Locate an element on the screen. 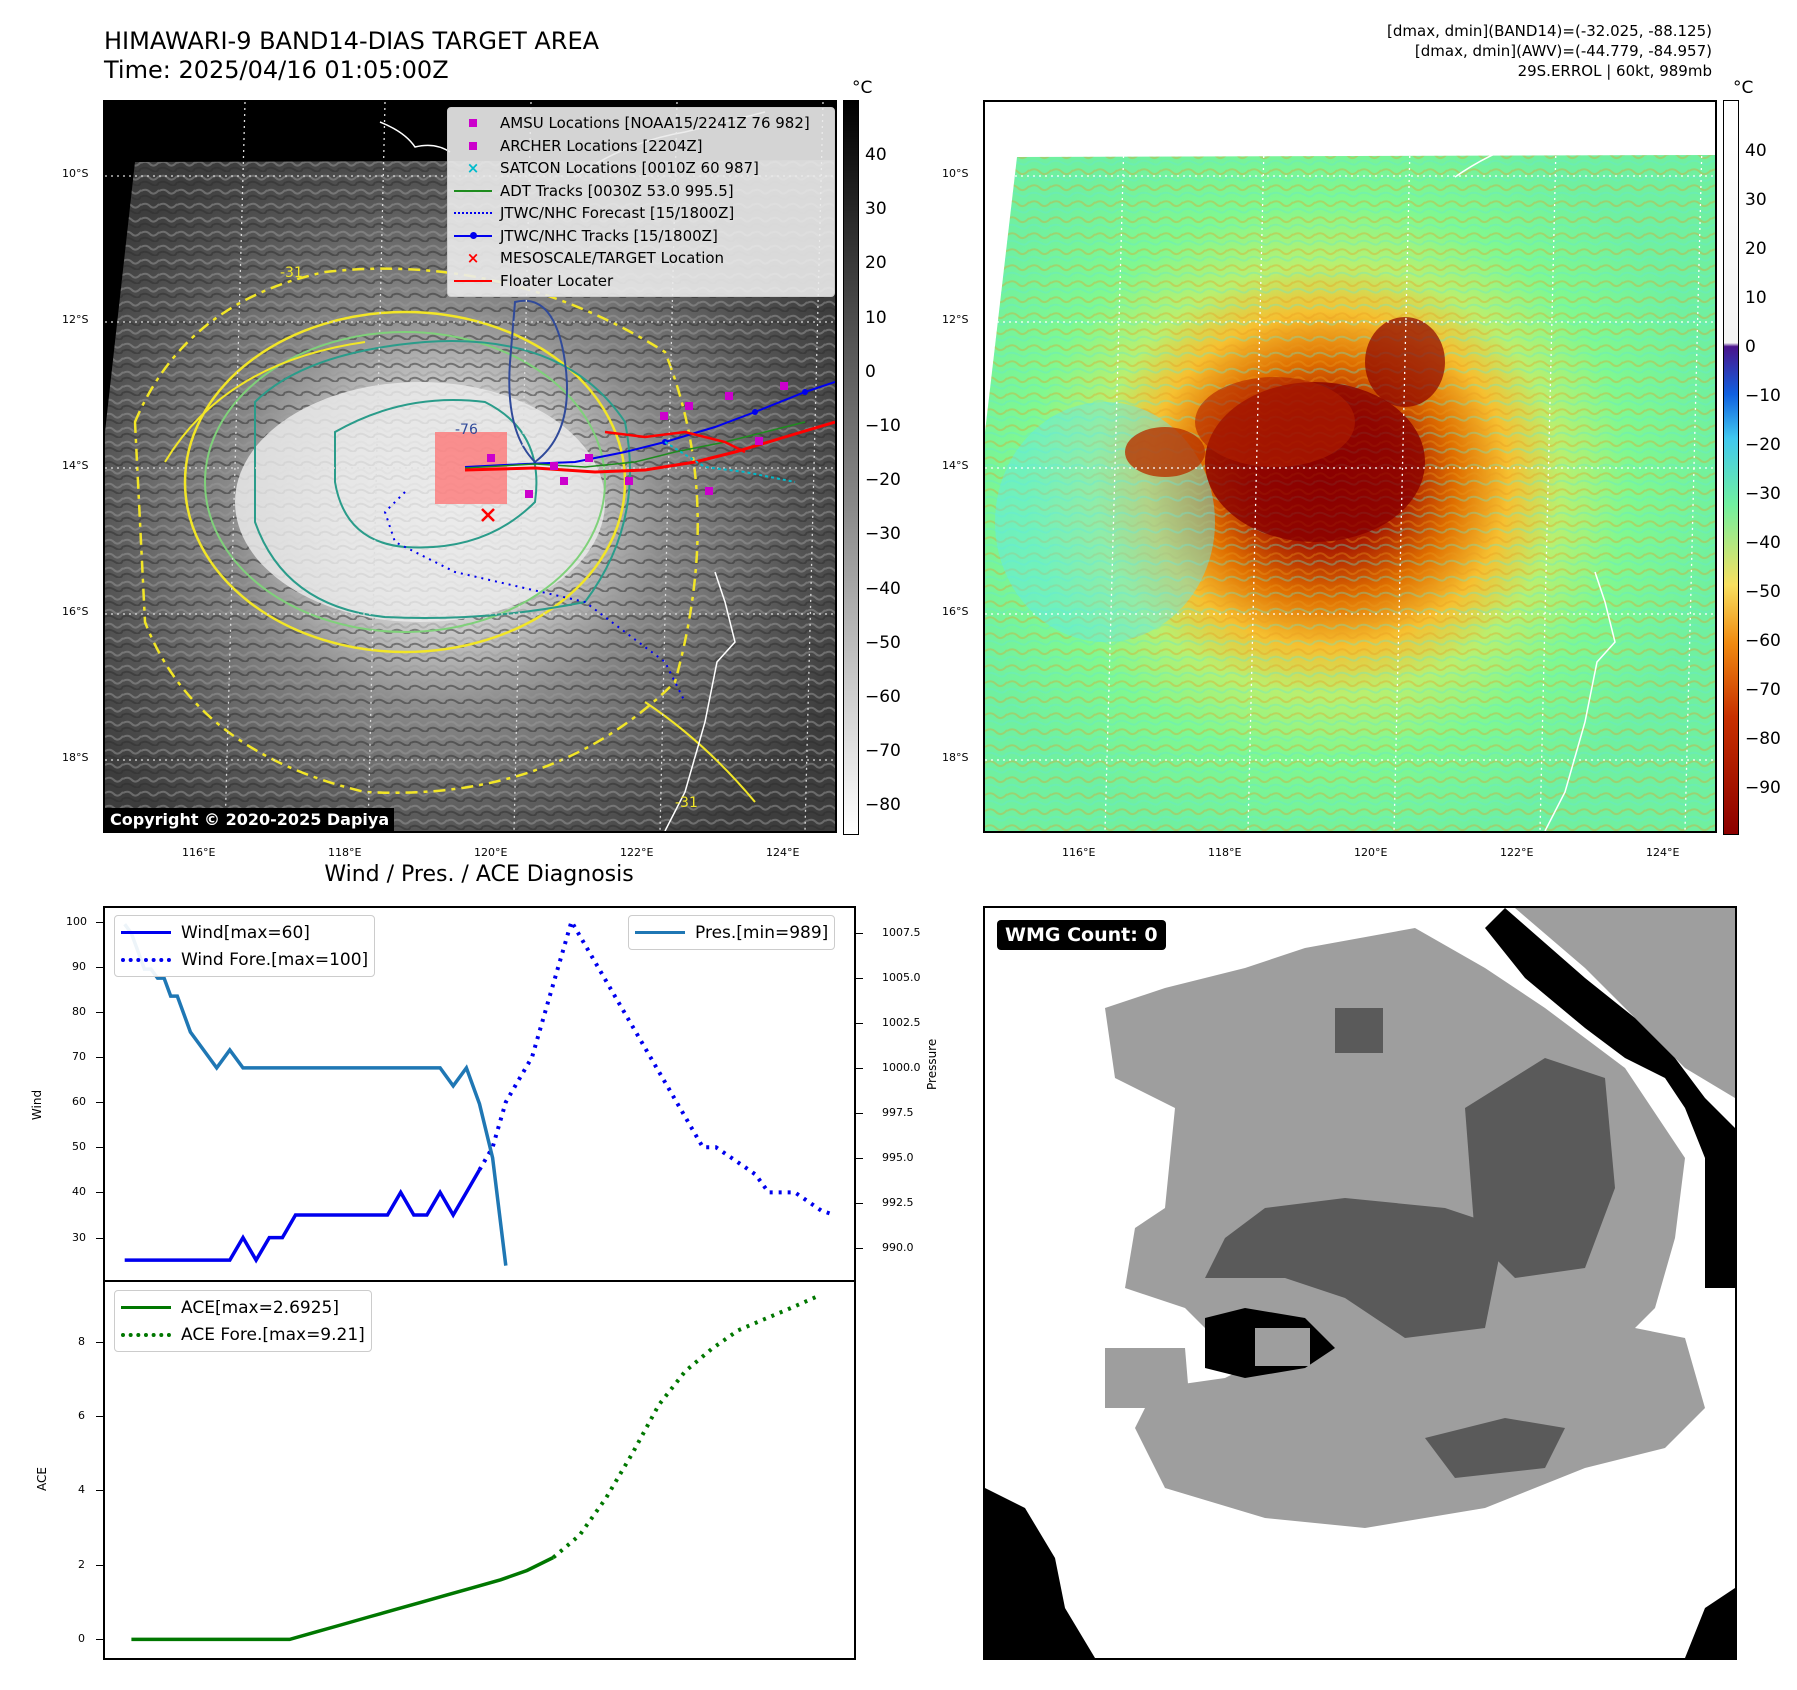 The height and width of the screenshot is (1690, 1797). wind-ytick-2: 80 is located at coordinates (79, 1011).